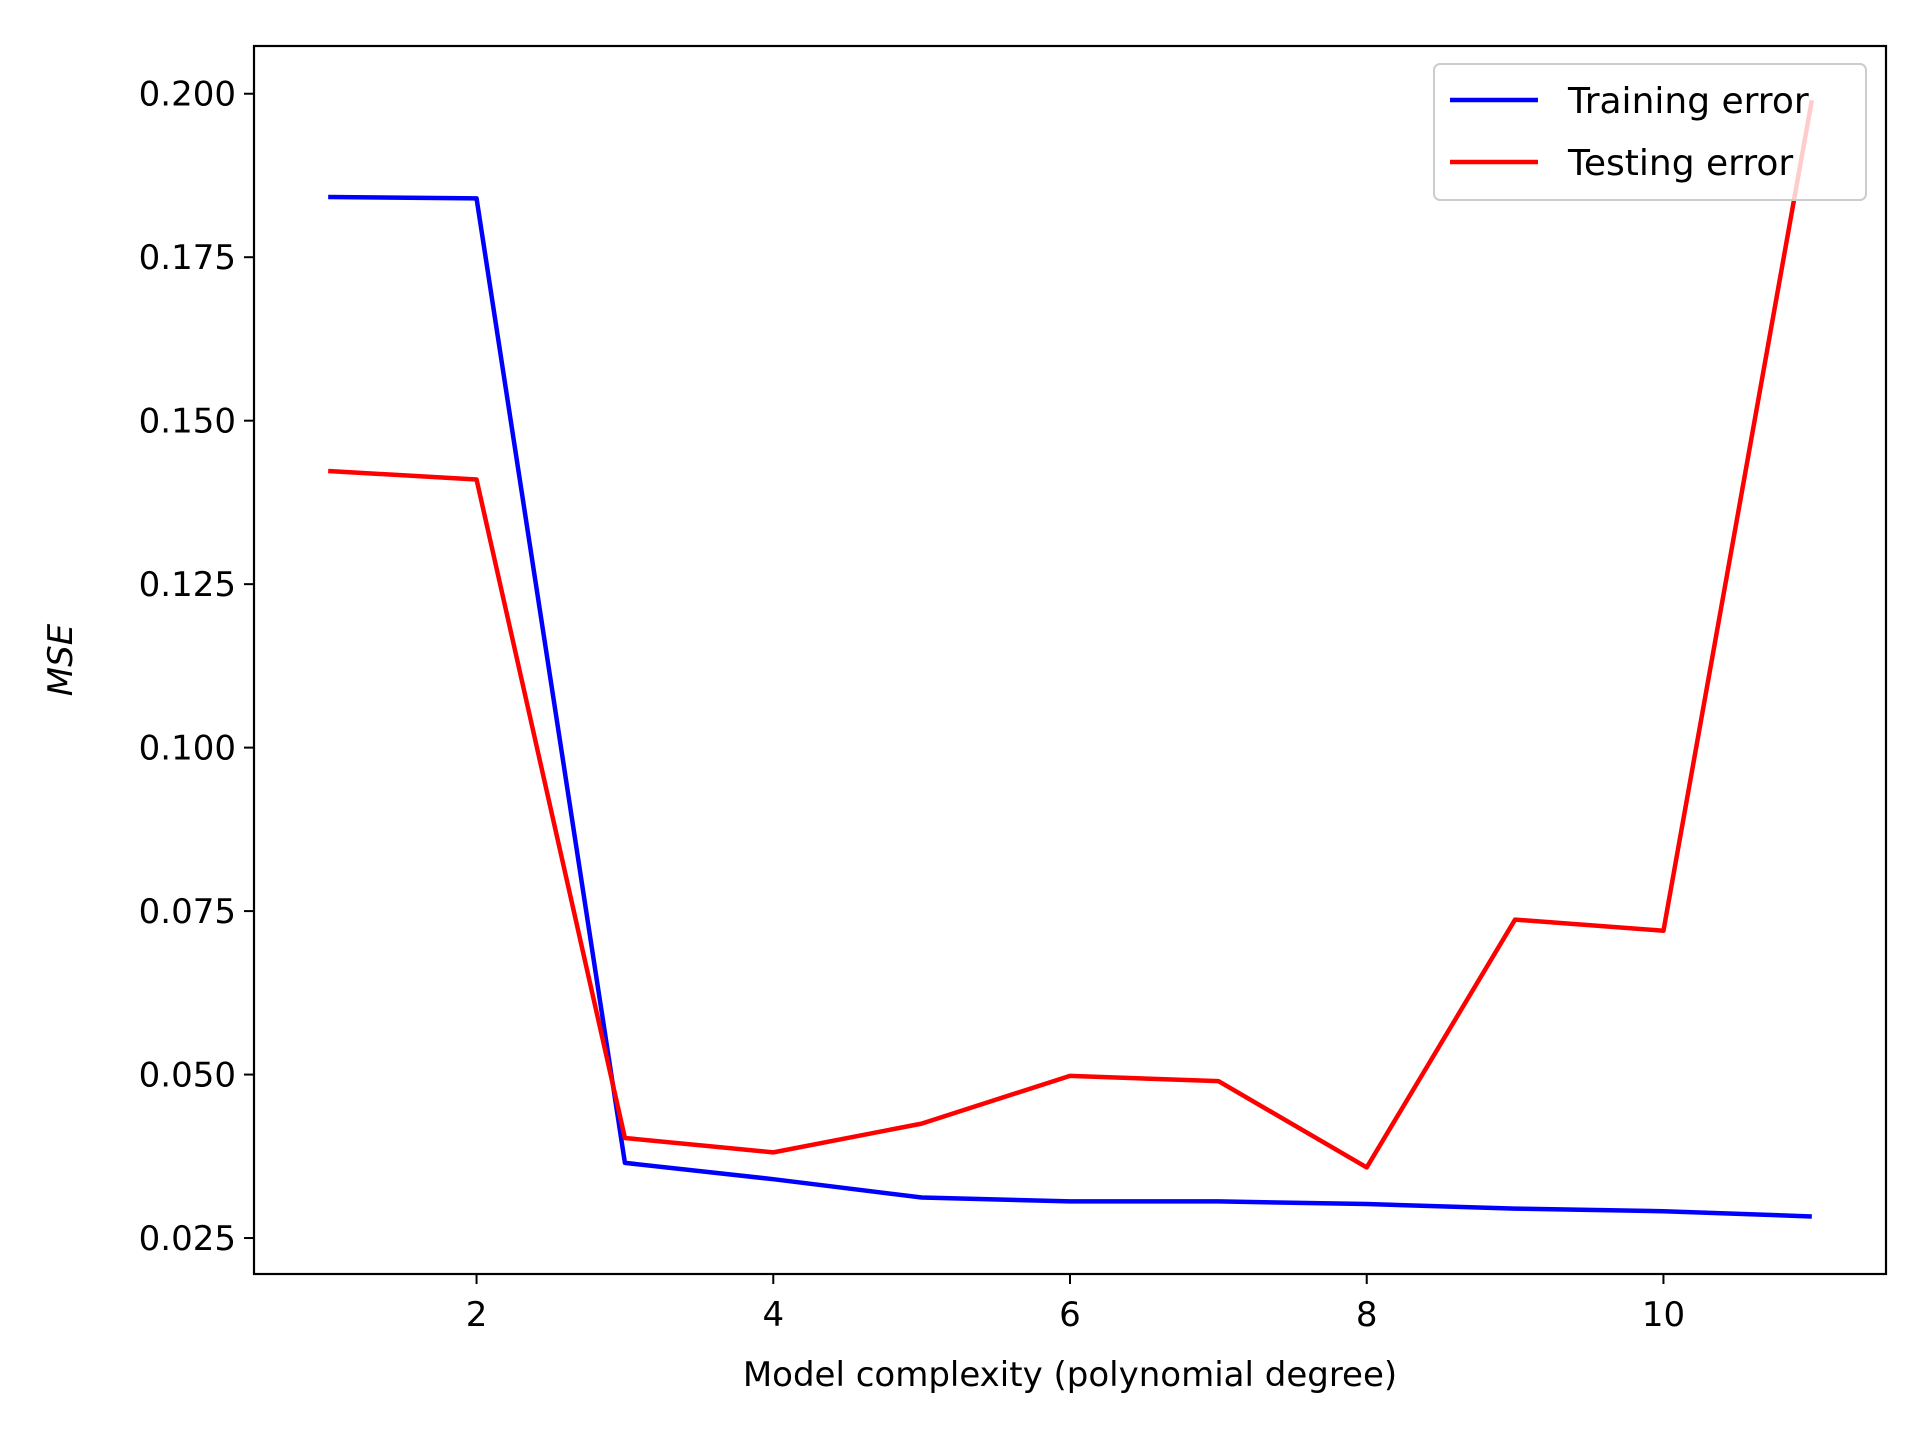  Describe the element at coordinates (187, 95) in the screenshot. I see `y-tick-label: 0.200` at that location.